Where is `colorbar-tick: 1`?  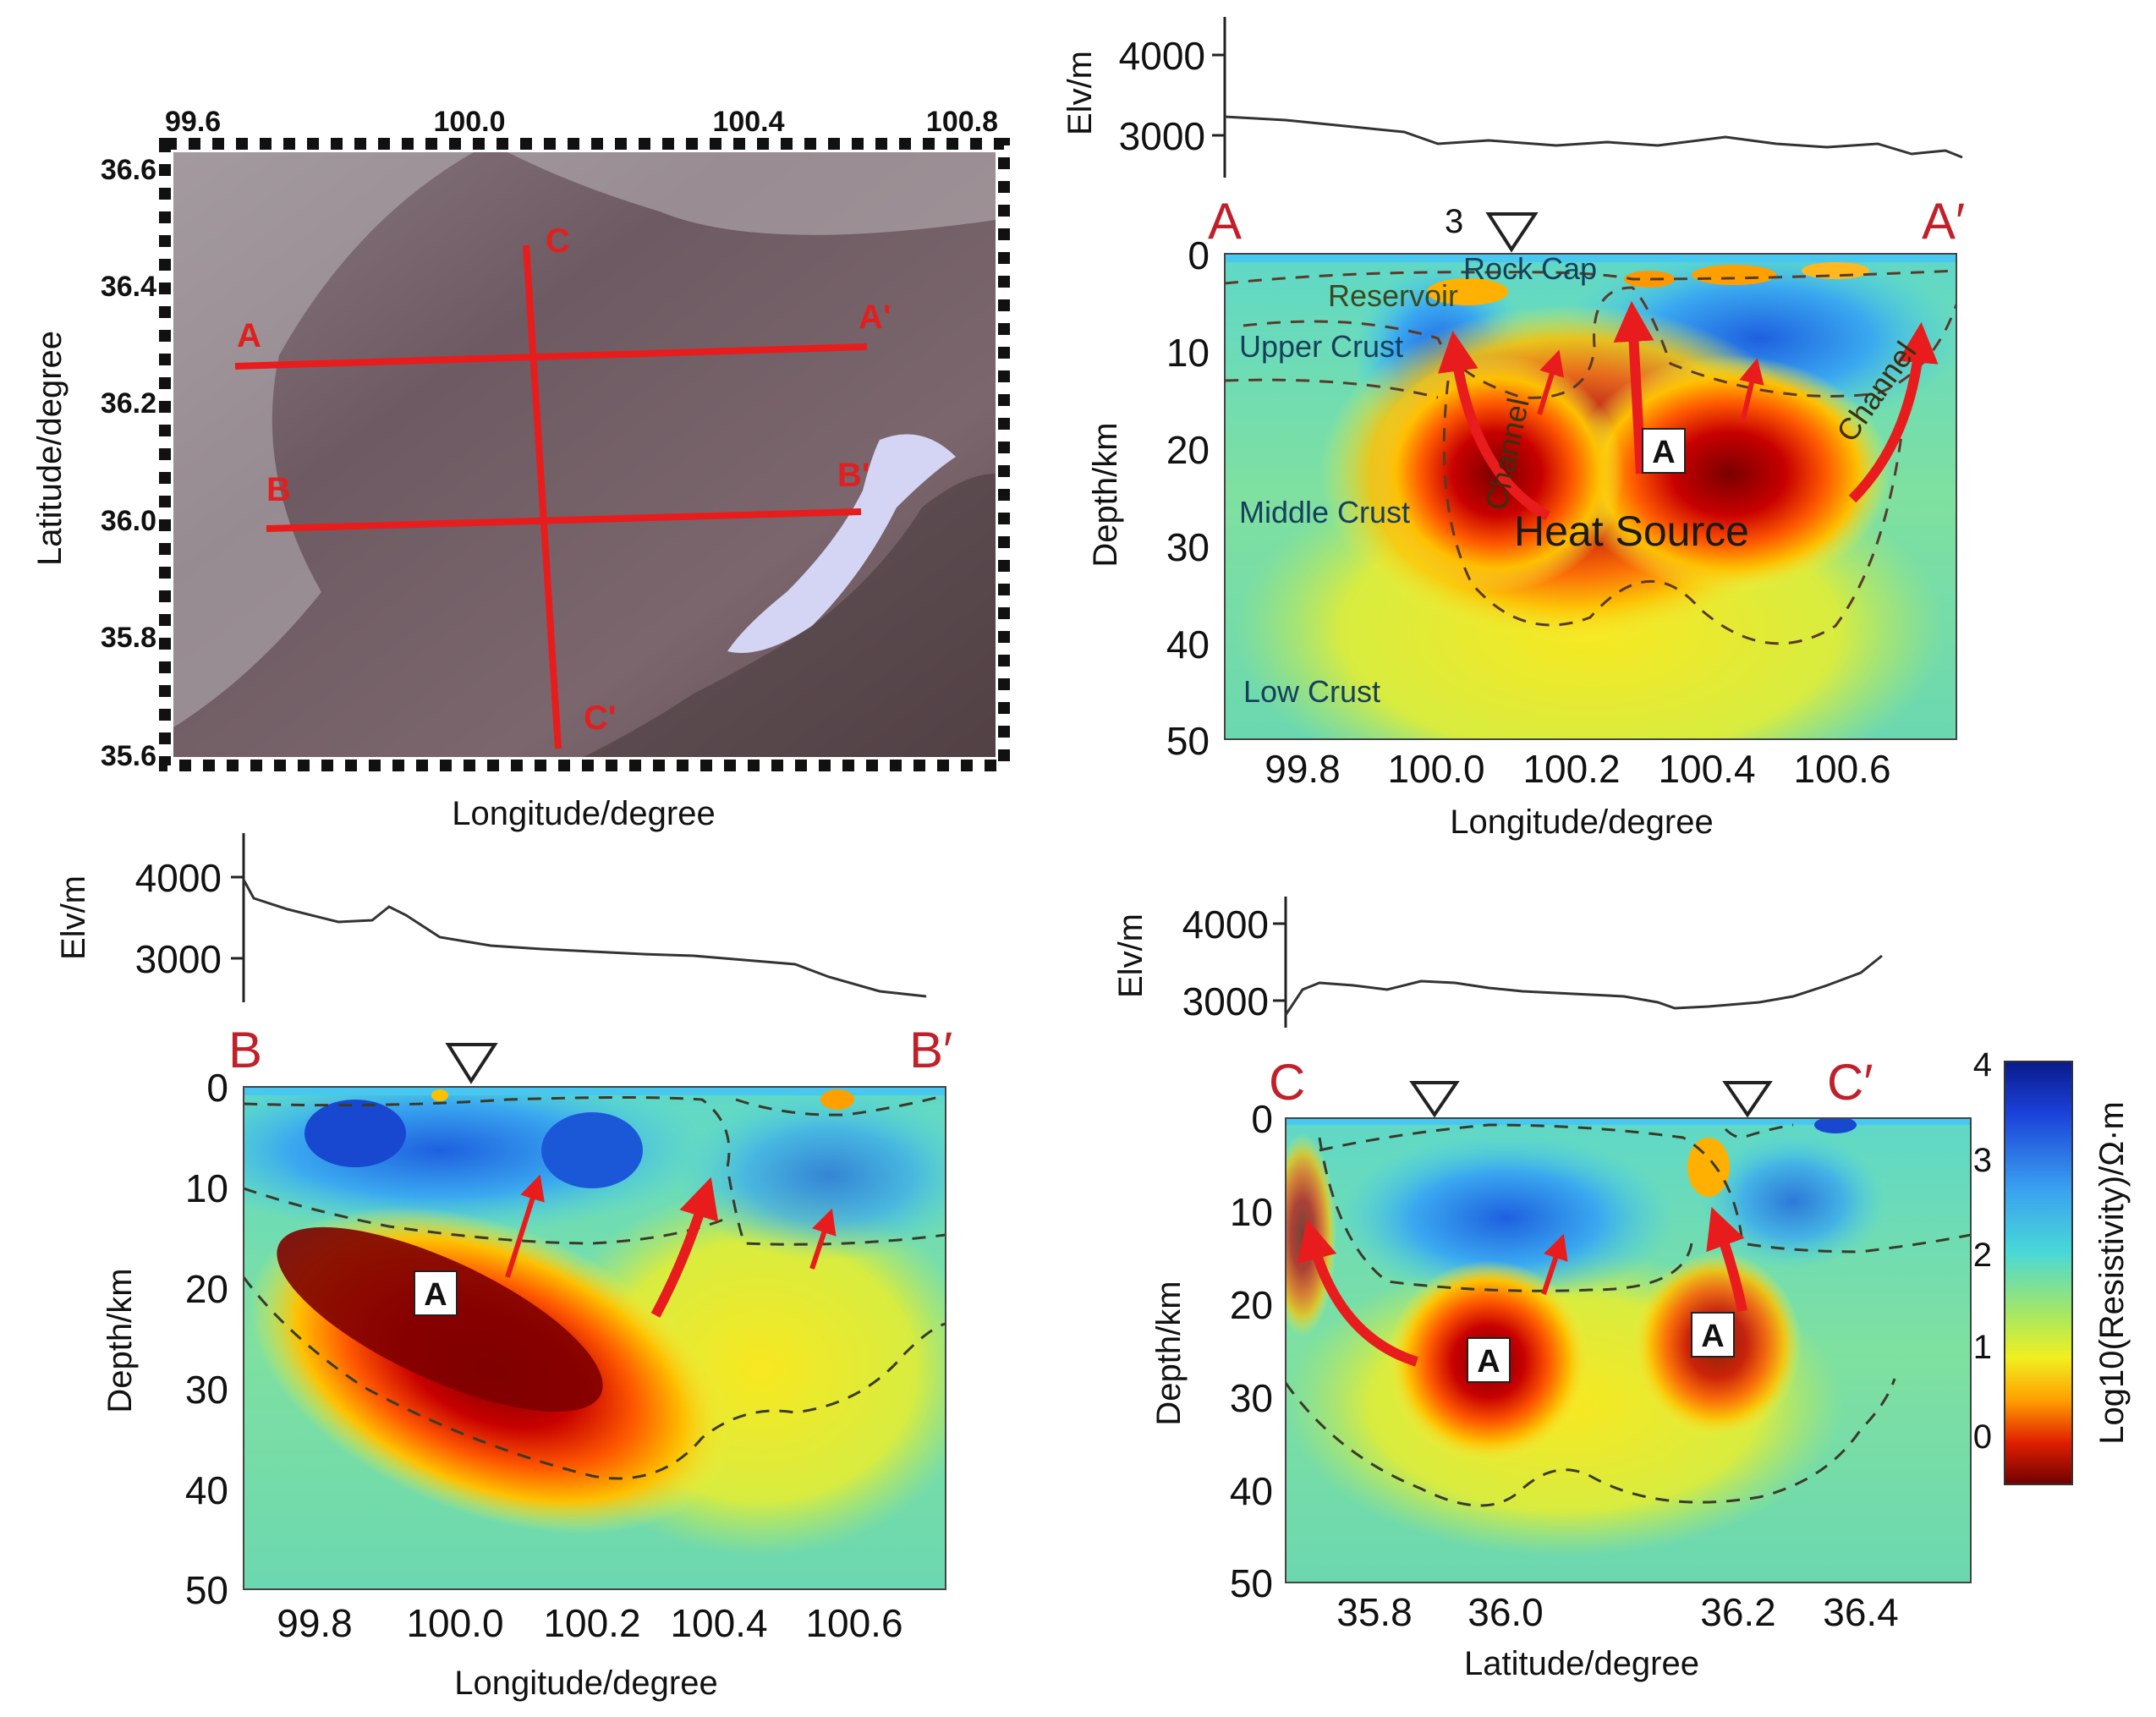
colorbar-tick: 1 is located at coordinates (1983, 1347).